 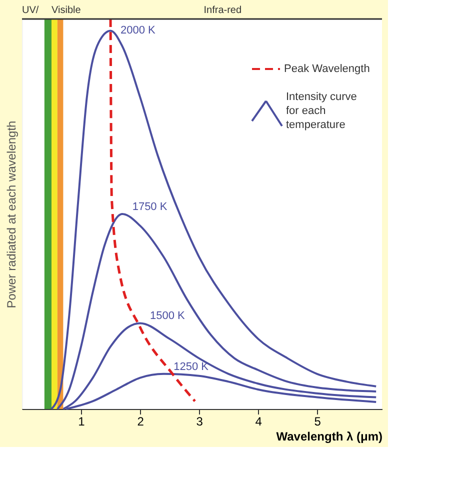 I want to click on legend-label: Peak Wavelength, so click(x=327, y=69).